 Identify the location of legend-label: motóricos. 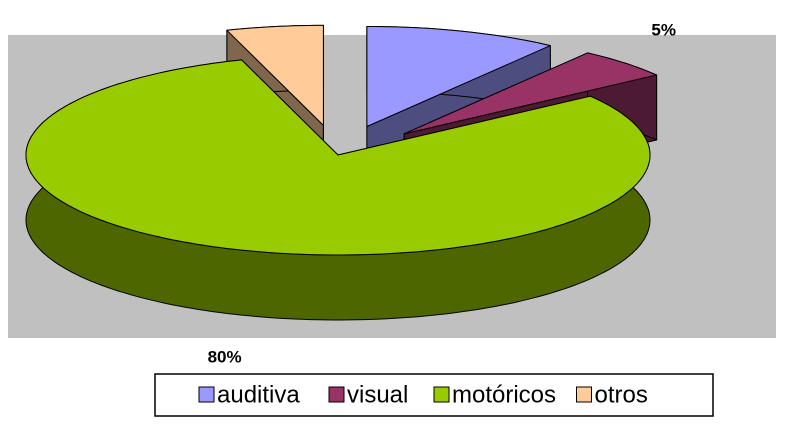
(504, 394).